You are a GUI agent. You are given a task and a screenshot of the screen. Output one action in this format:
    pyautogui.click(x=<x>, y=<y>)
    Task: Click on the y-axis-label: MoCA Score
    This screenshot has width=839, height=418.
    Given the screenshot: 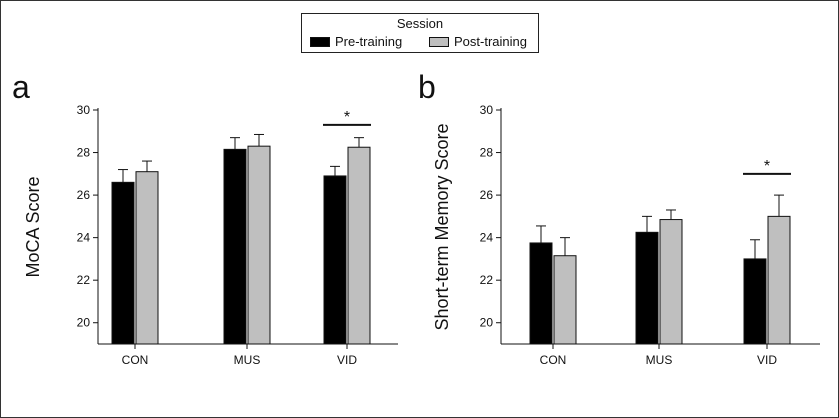 What is the action you would take?
    pyautogui.click(x=33, y=226)
    